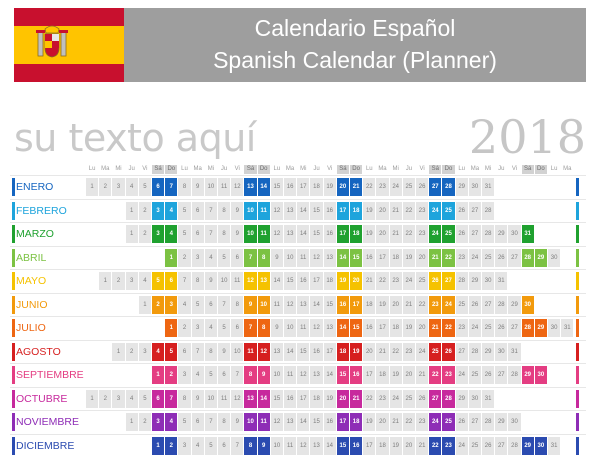 Image resolution: width=600 pixels, height=465 pixels. What do you see at coordinates (303, 398) in the screenshot?
I see `day-cell: 17` at bounding box center [303, 398].